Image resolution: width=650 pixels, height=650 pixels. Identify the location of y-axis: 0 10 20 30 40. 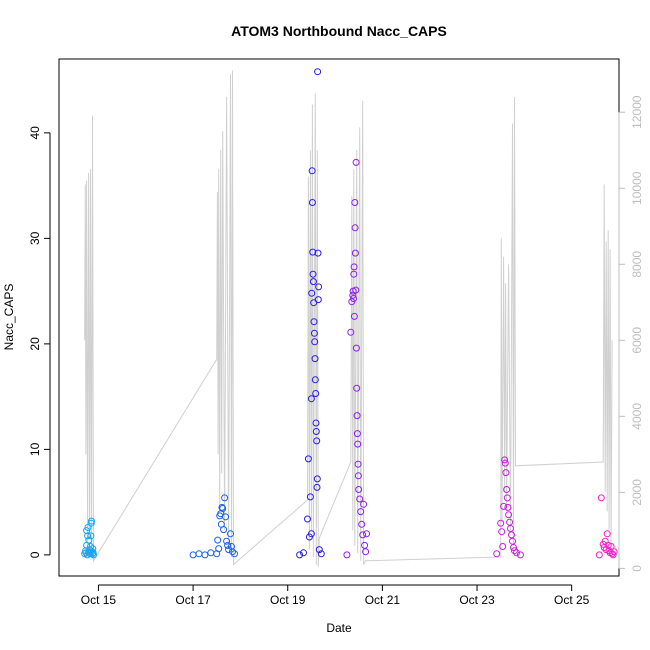
(39, 342).